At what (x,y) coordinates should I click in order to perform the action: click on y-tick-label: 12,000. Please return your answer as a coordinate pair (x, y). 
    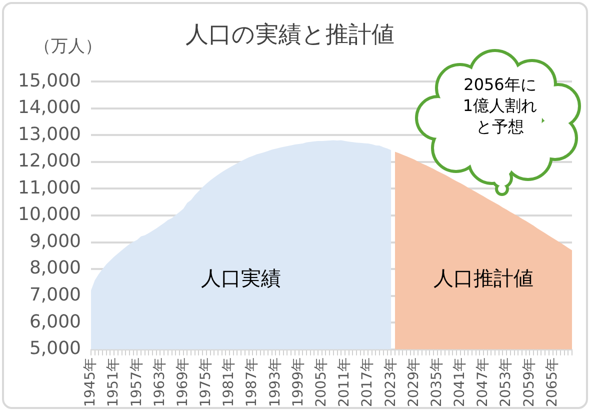
    Looking at the image, I should click on (49, 161).